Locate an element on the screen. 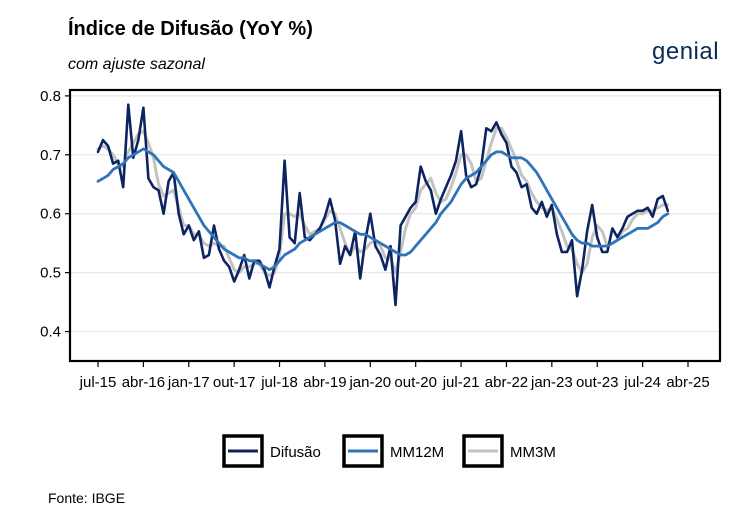  x-tick-label: jan-20 is located at coordinates (369, 382).